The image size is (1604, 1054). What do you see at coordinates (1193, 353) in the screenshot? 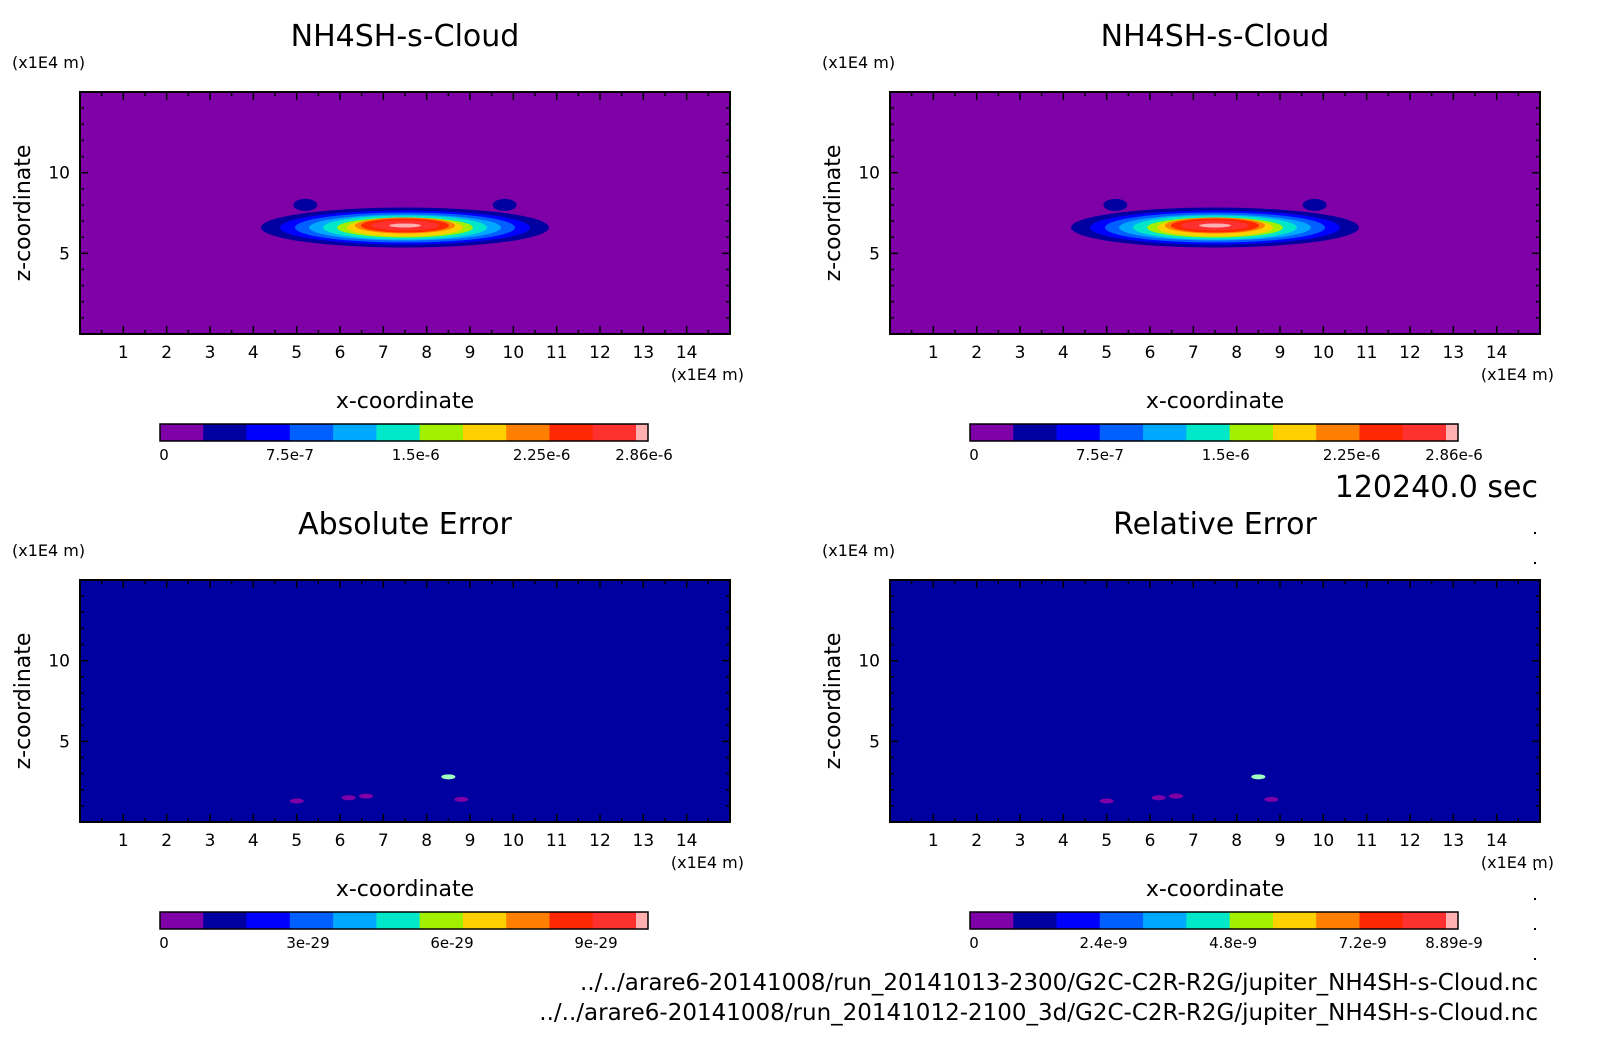
I see `x-tick-label: 7` at bounding box center [1193, 353].